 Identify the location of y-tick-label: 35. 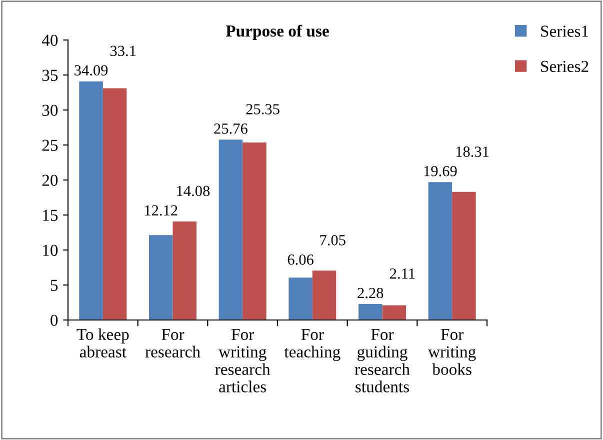
(50, 75).